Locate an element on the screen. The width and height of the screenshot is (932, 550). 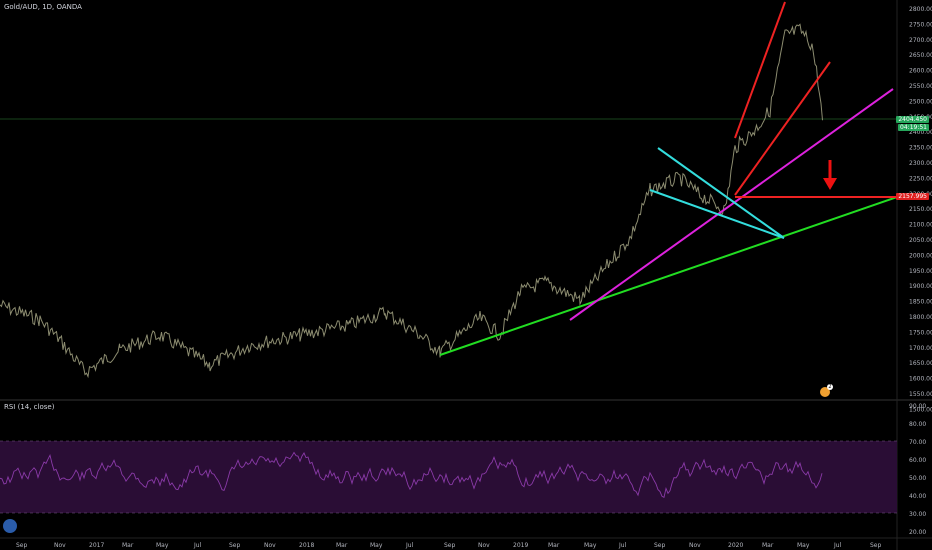
price-axis-label: 1600.00 is located at coordinates (920, 379).